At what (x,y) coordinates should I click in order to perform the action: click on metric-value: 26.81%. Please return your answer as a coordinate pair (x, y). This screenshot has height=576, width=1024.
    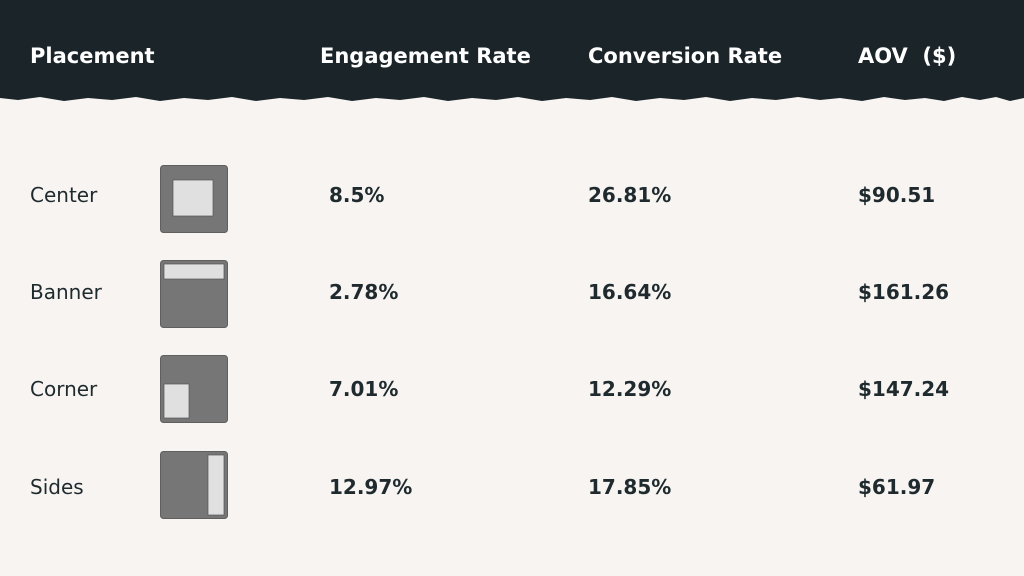
    Looking at the image, I should click on (630, 195).